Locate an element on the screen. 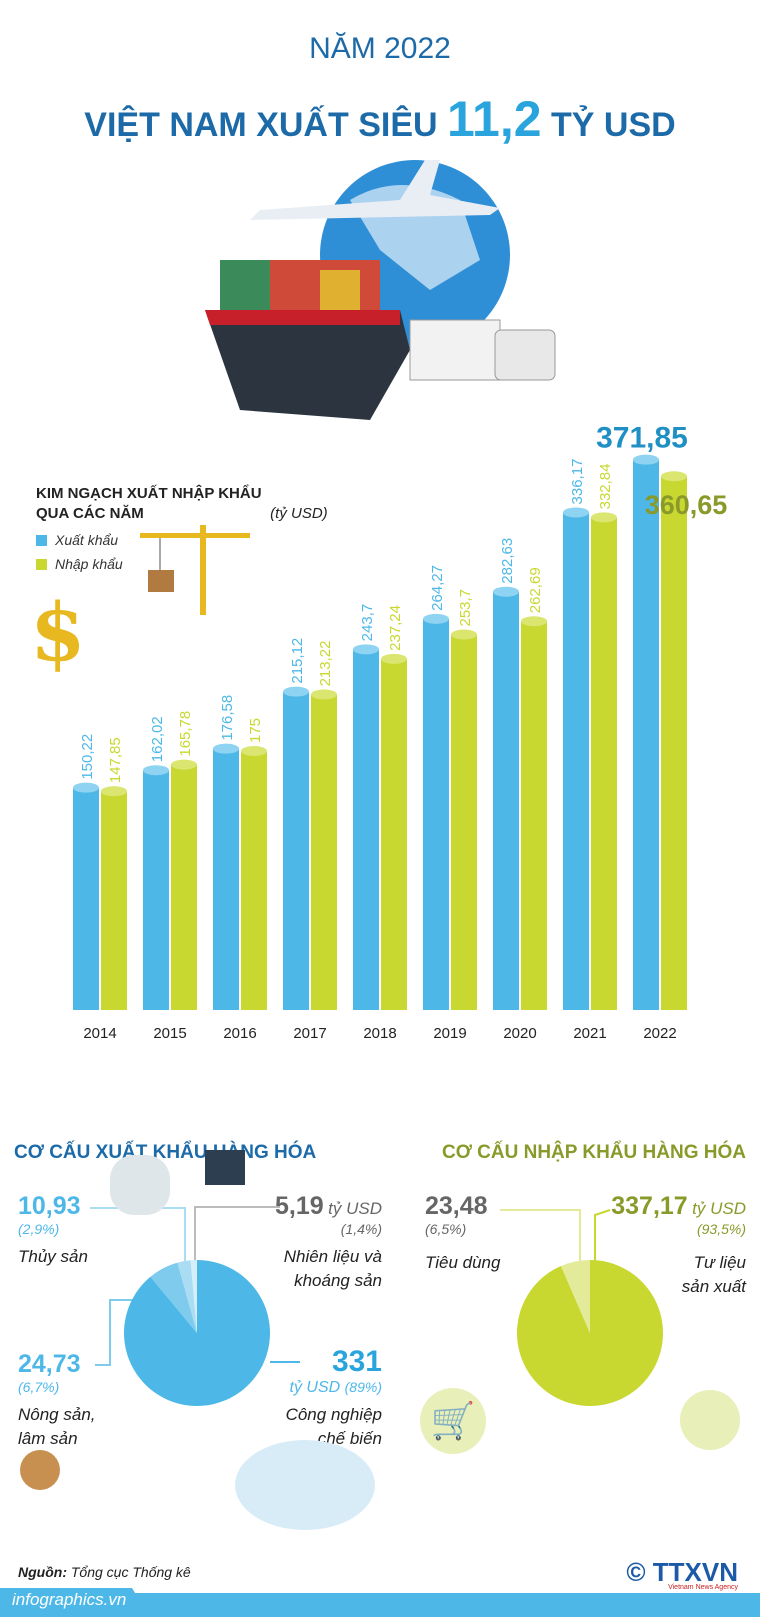  bar-import-2016: 175 is located at coordinates (254, 864).